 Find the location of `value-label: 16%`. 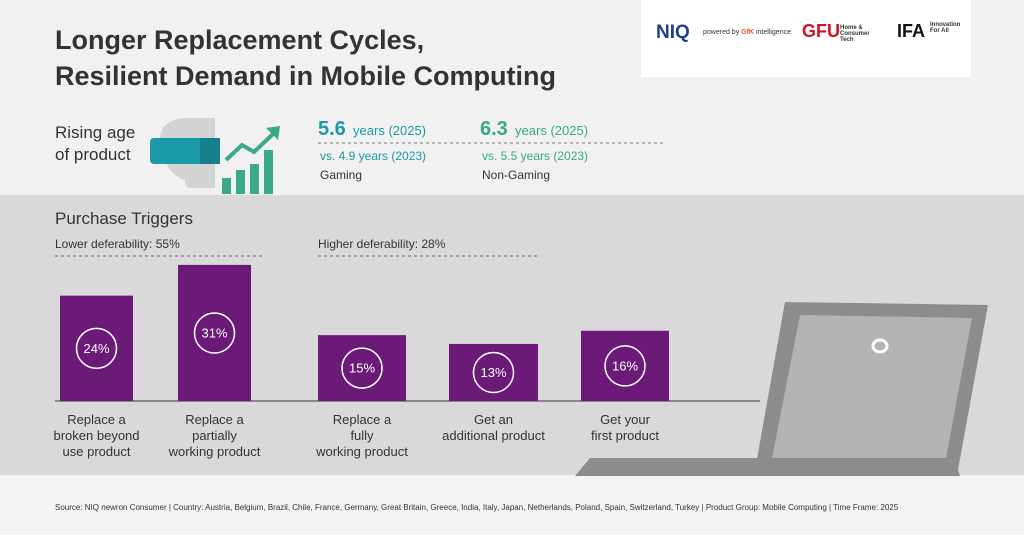

value-label: 16% is located at coordinates (625, 365).